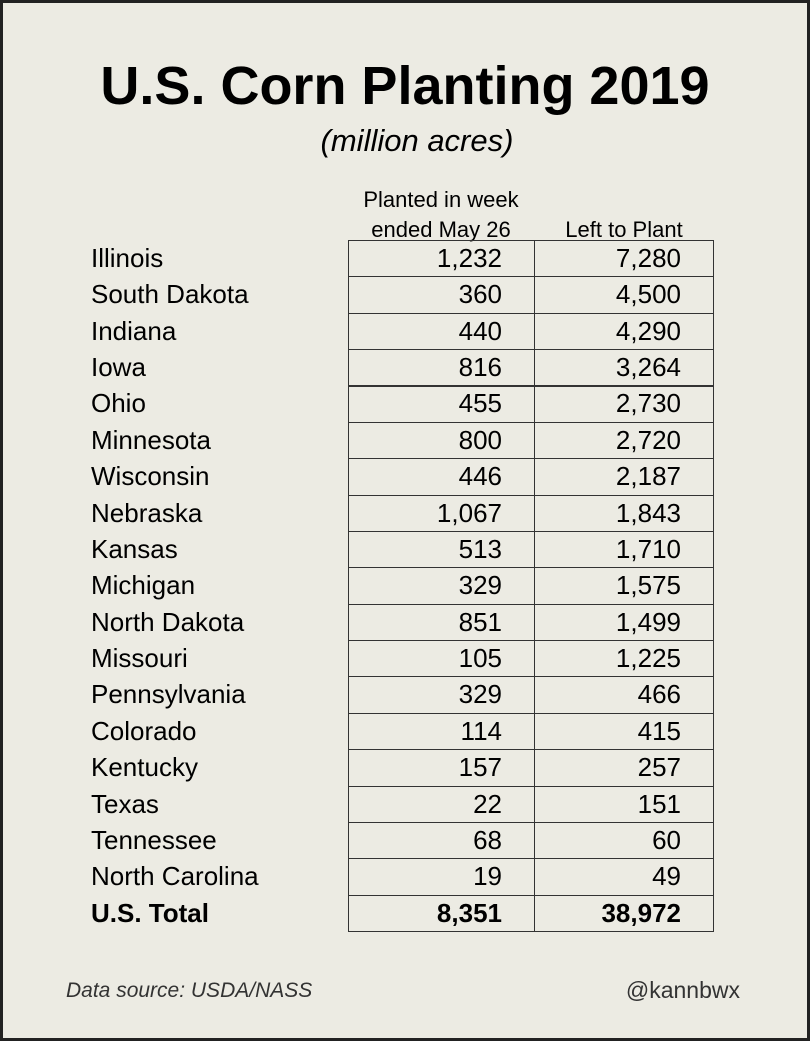 This screenshot has width=810, height=1041. What do you see at coordinates (648, 585) in the screenshot?
I see `left-to-plant-value: 1,575` at bounding box center [648, 585].